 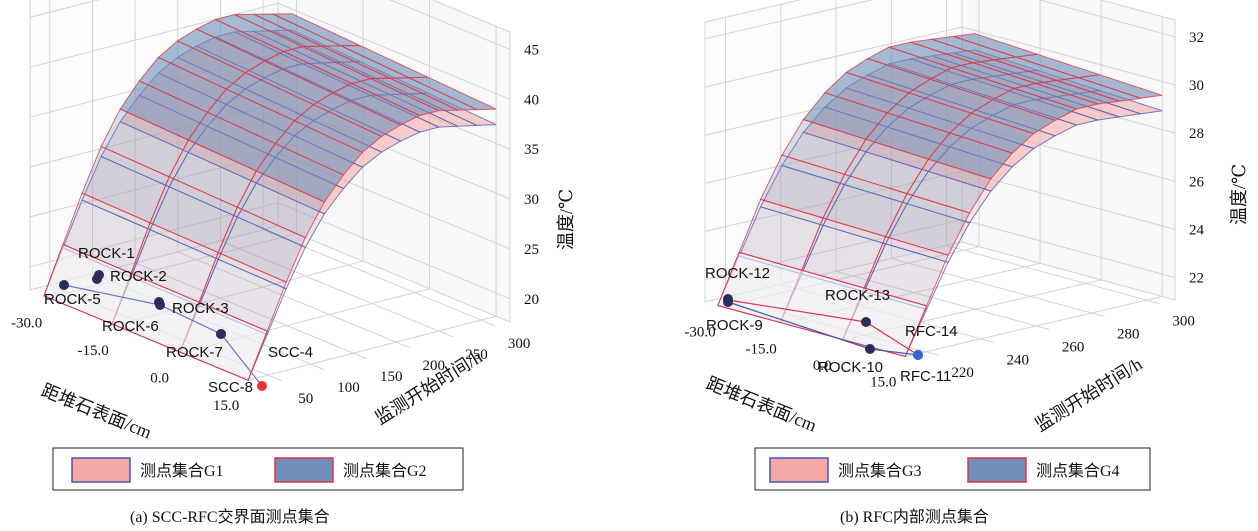 I want to click on y-tick-label: 220, so click(x=962, y=373).